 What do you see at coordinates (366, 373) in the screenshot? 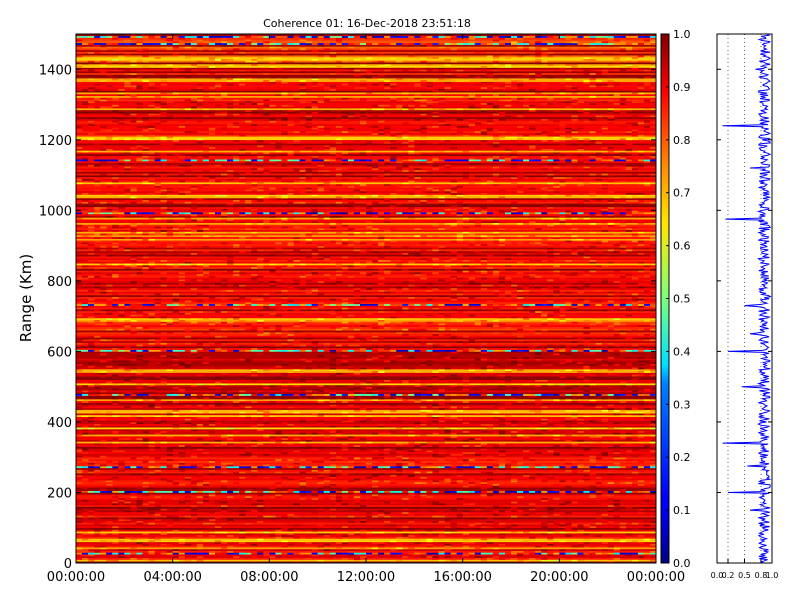
I see `heatmap-row` at bounding box center [366, 373].